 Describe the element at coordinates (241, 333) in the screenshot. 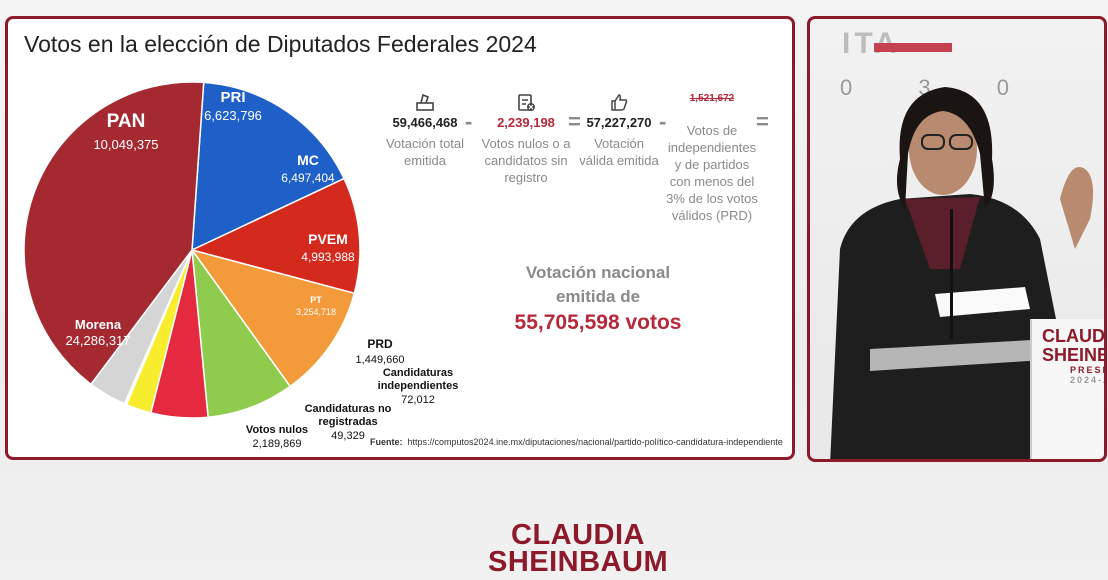

I see `pie-slice-pvem` at that location.